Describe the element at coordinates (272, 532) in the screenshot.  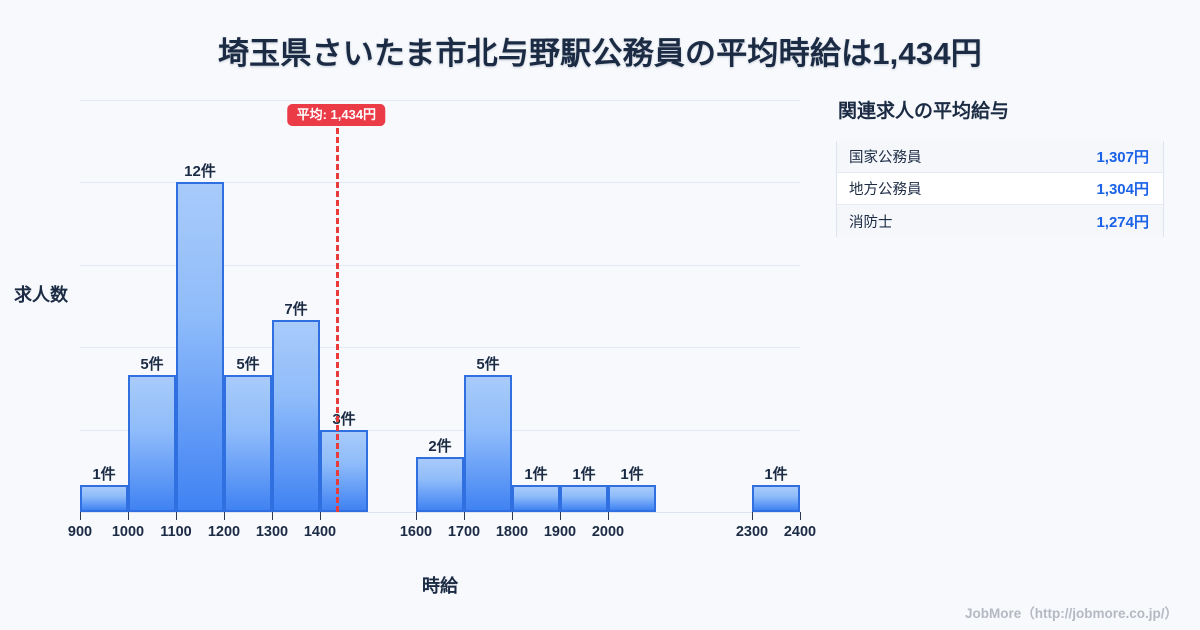
I see `x-axis-tick-label: 1300` at that location.